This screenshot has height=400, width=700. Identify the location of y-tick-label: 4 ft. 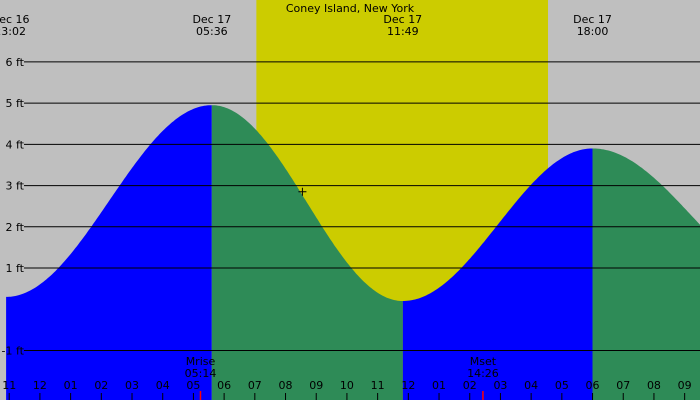
(15, 144).